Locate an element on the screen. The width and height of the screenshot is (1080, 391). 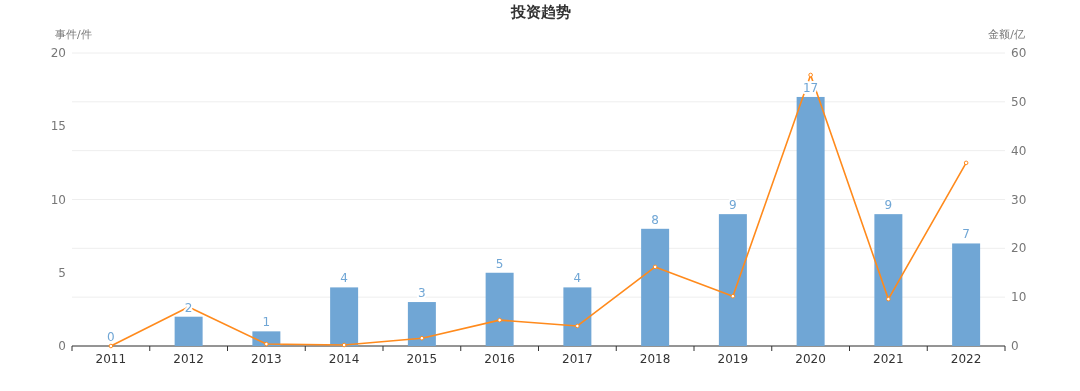
data-label: 5 is located at coordinates (499, 263).